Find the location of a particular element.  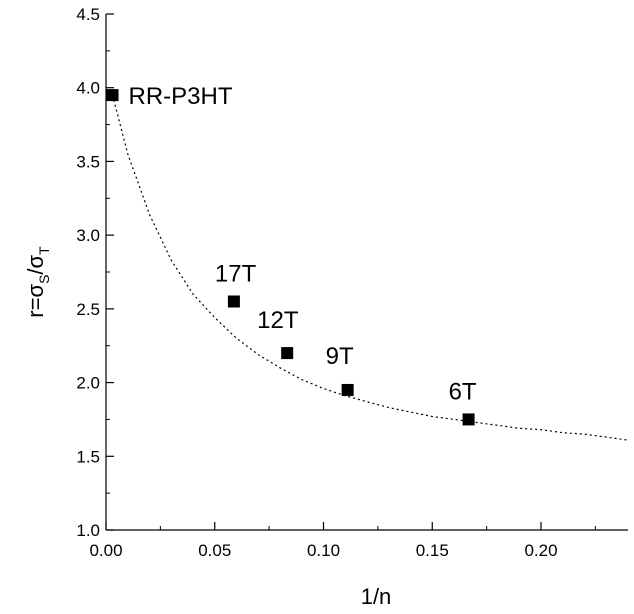

x-tick-label: 0.00 is located at coordinates (105, 550).